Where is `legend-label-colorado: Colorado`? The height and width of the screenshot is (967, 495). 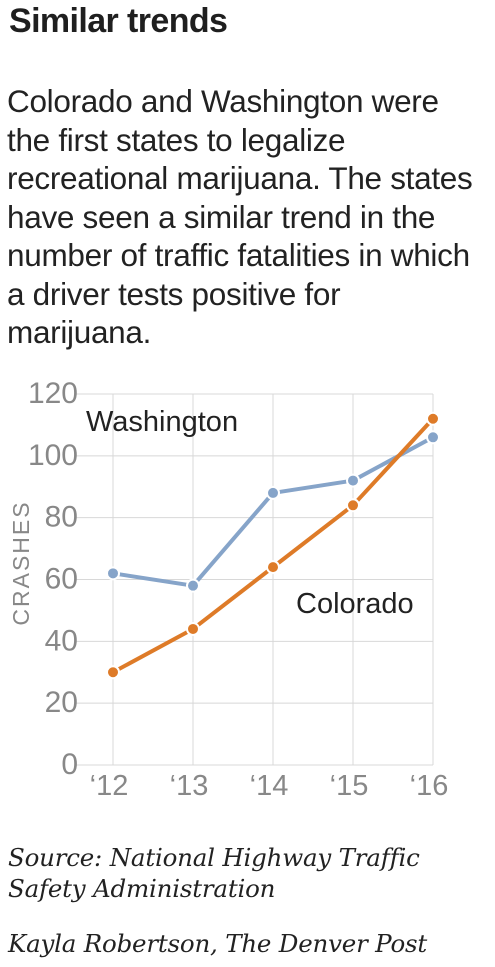
legend-label-colorado: Colorado is located at coordinates (355, 604).